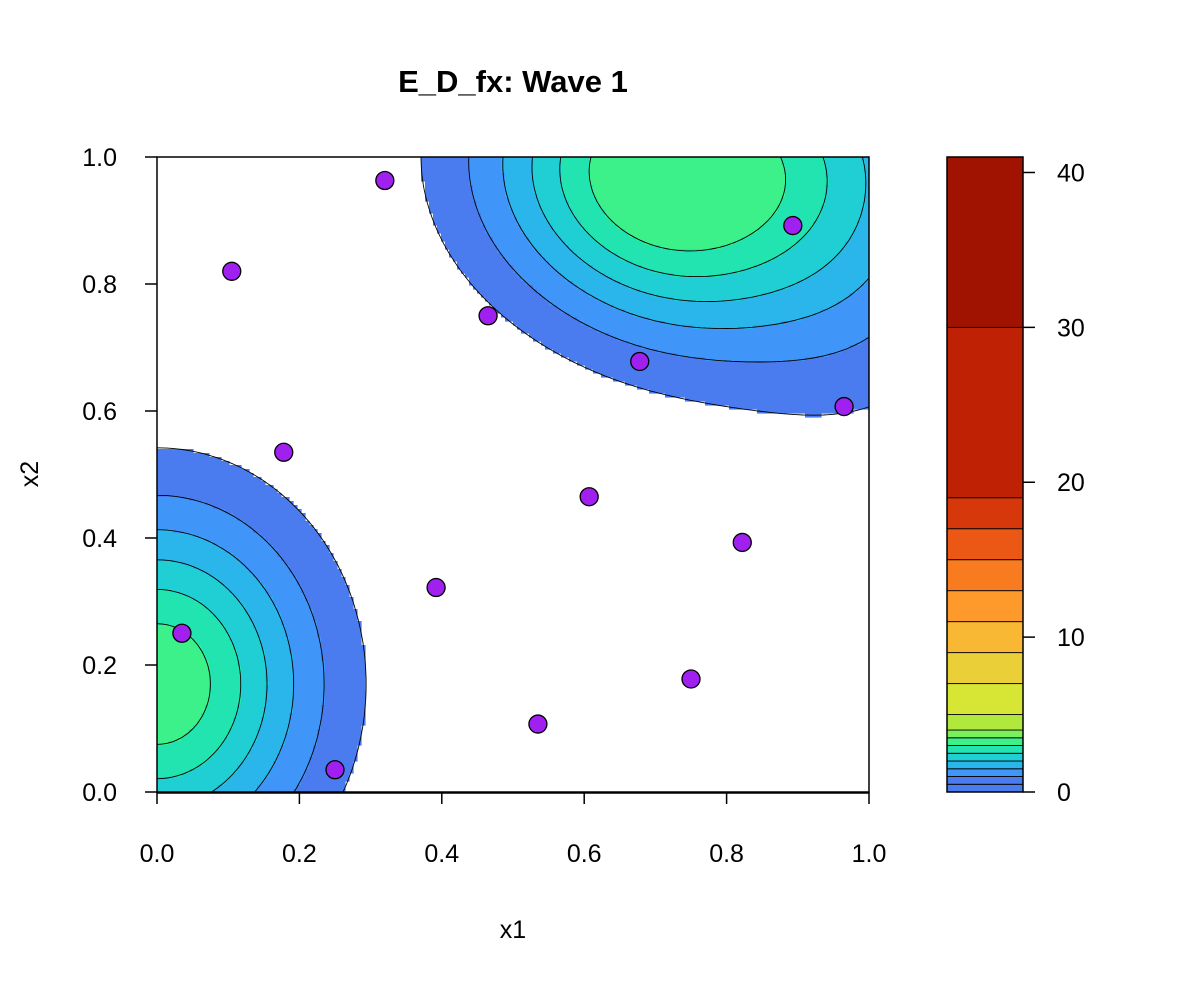  I want to click on colorbar-tick-label: 10, so click(1071, 638).